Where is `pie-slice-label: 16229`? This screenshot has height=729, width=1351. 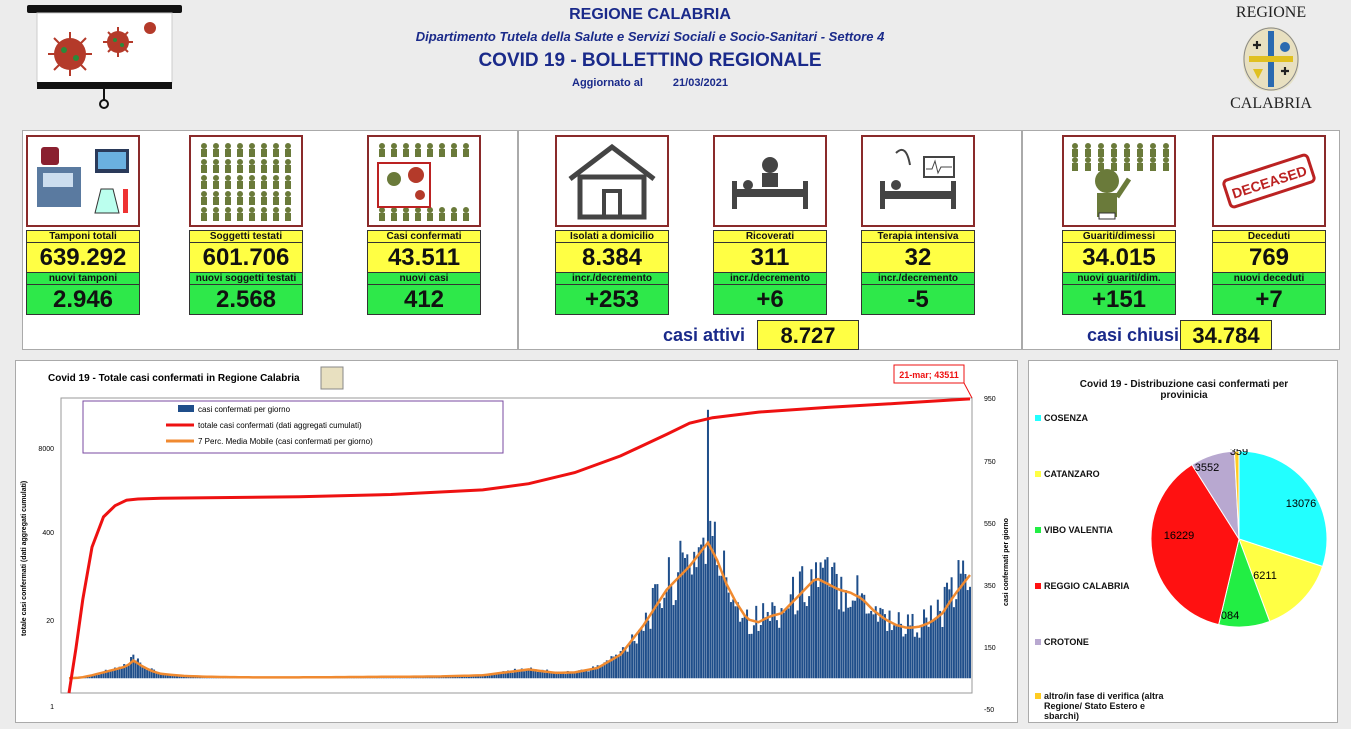
pie-slice-label: 16229 is located at coordinates (1179, 536).